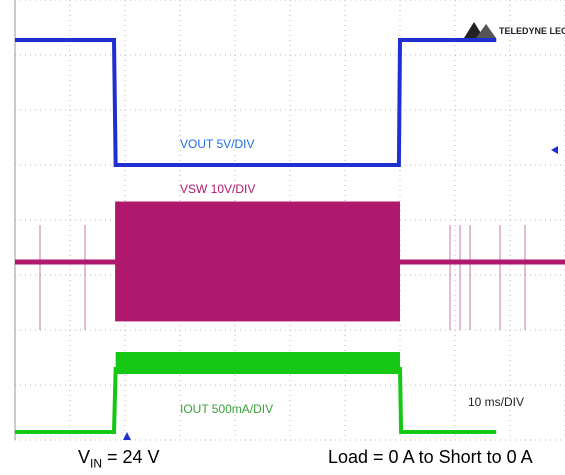 Image resolution: width=565 pixels, height=475 pixels. I want to click on vin-caption: VIN = 24 V, so click(119, 459).